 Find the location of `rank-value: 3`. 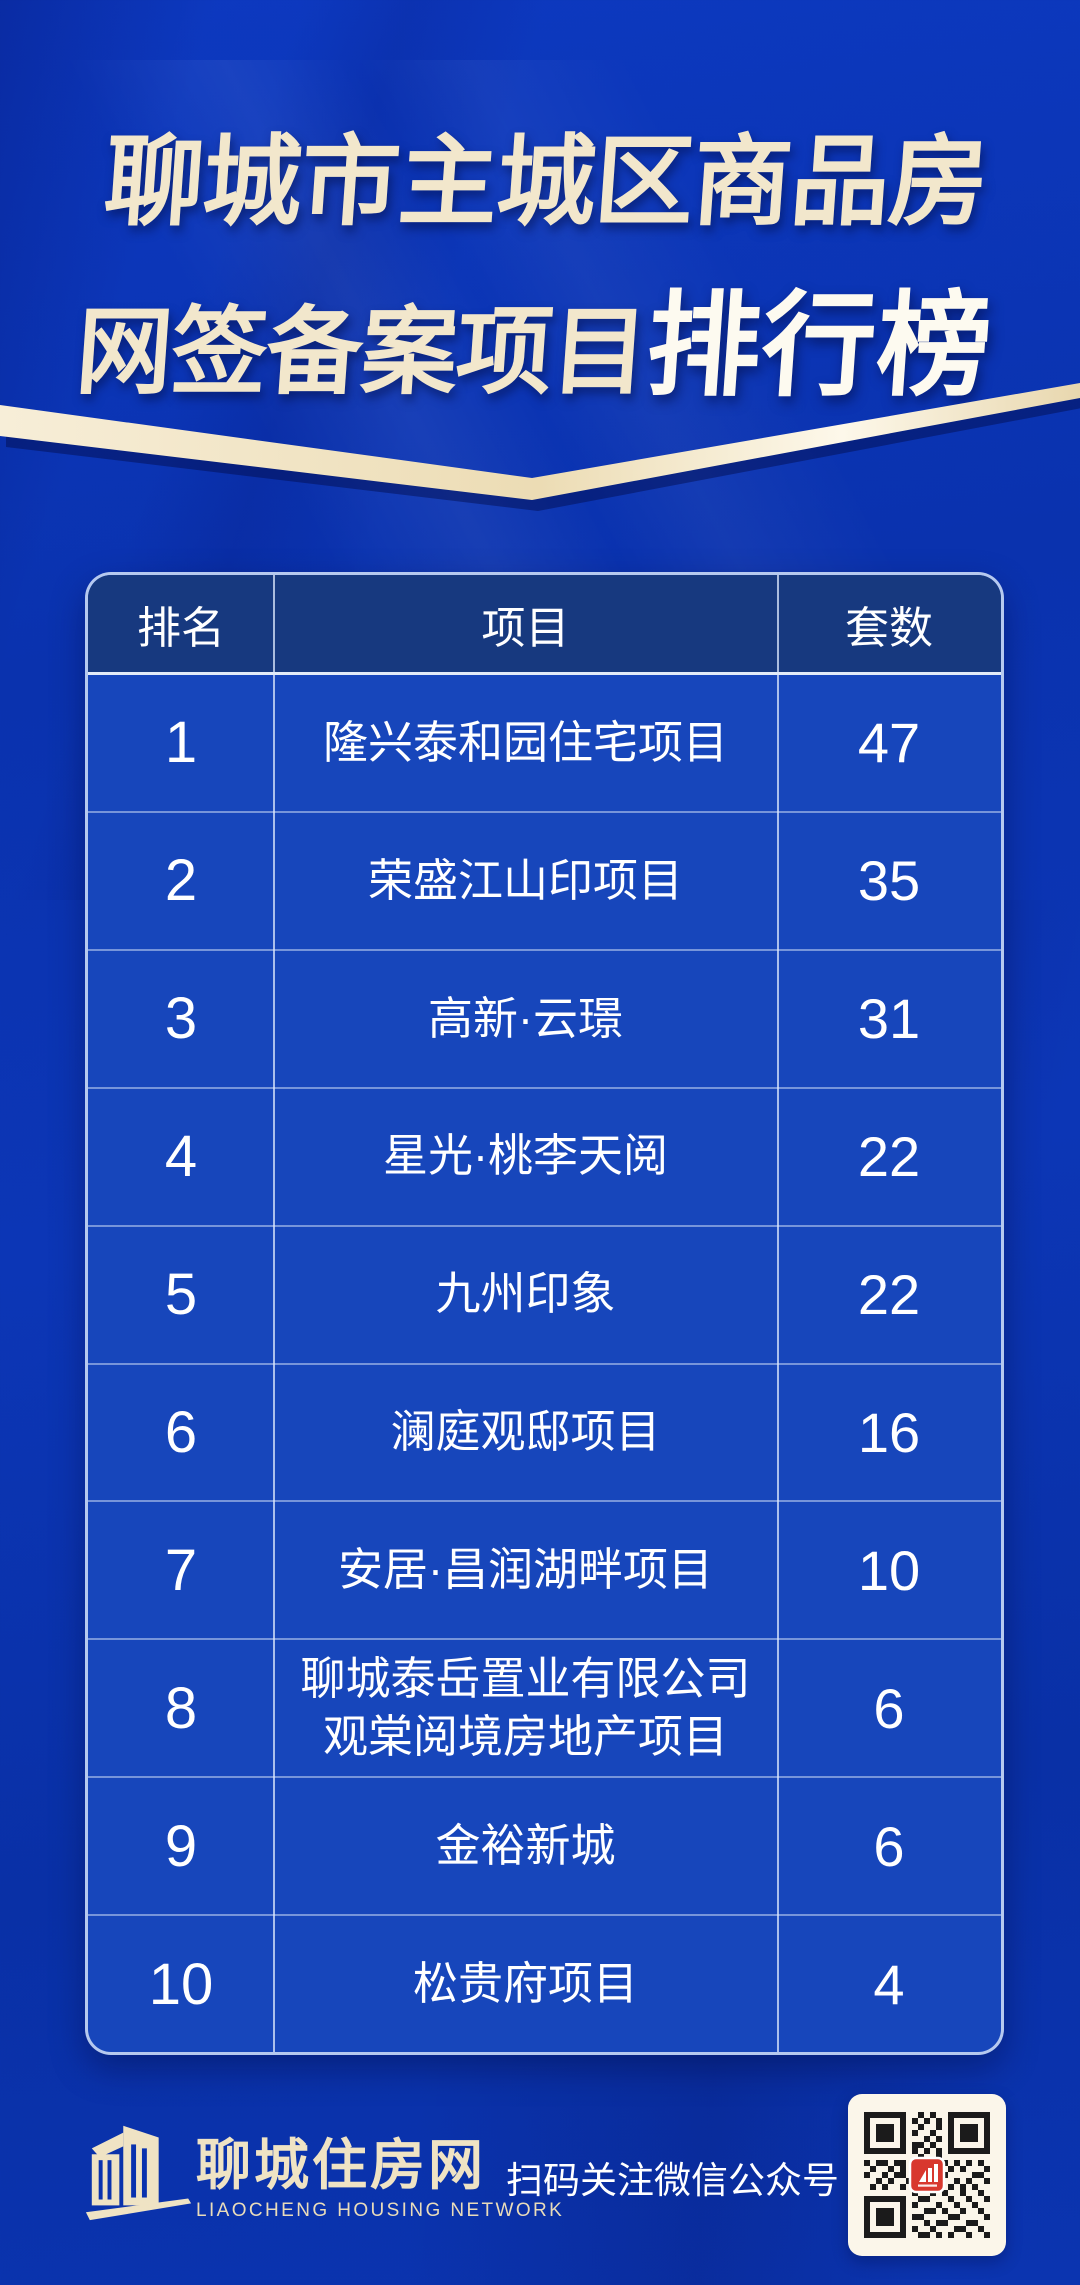

rank-value: 3 is located at coordinates (181, 1019).